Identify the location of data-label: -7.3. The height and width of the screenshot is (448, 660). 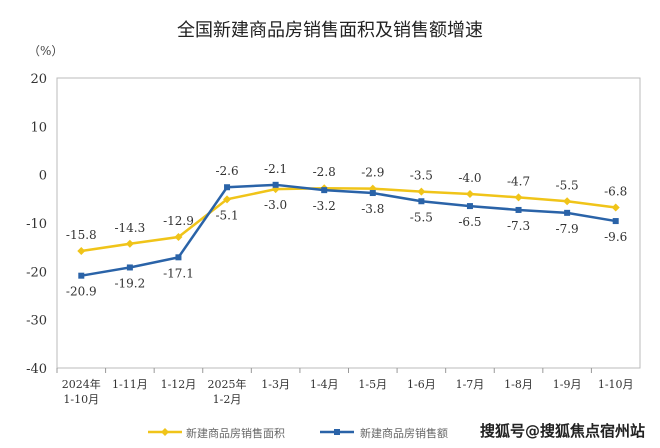
(518, 226).